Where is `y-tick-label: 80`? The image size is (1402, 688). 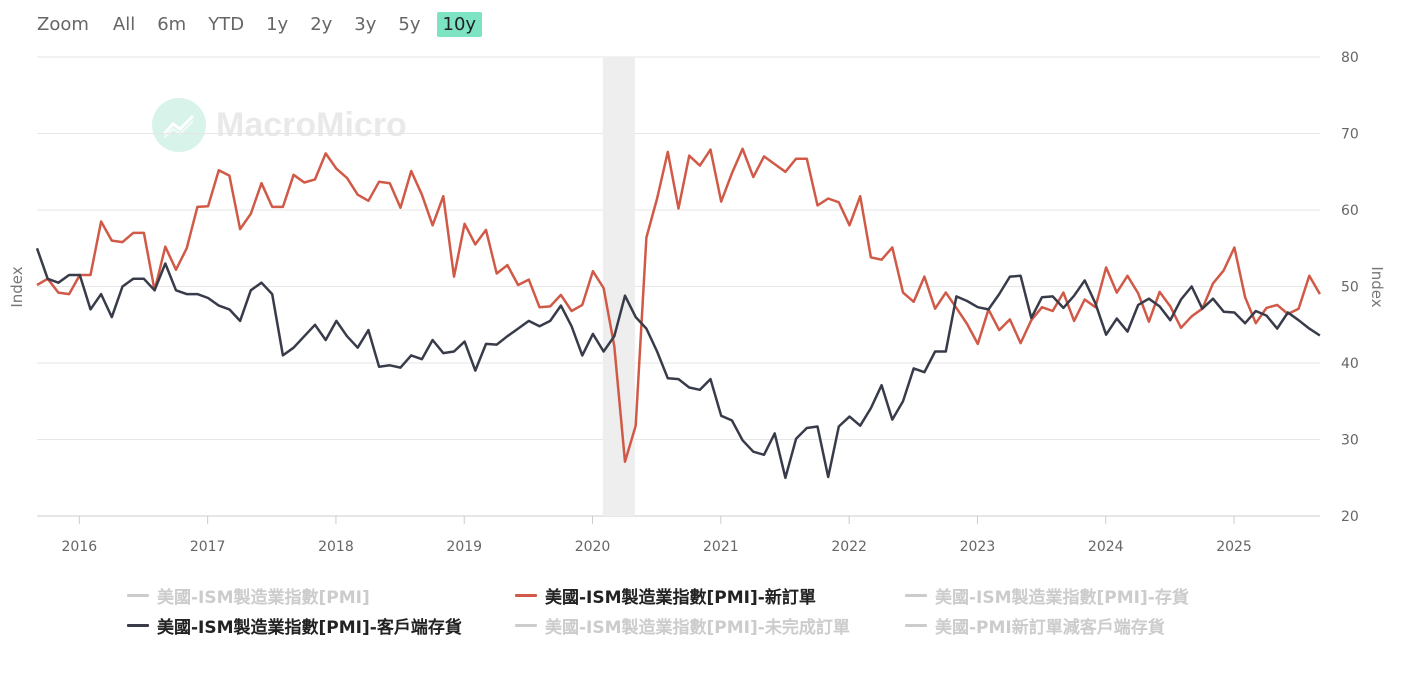 y-tick-label: 80 is located at coordinates (1350, 58).